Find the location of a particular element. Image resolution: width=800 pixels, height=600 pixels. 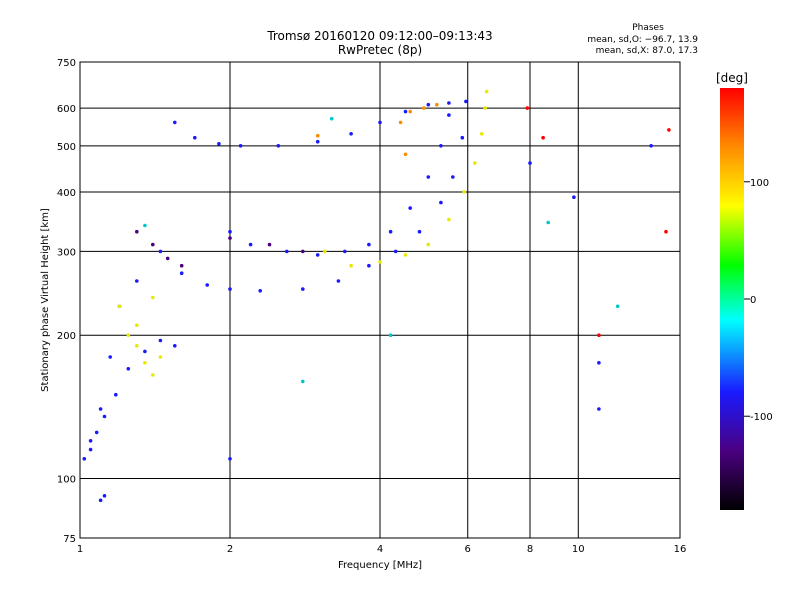

y-tick-label: 500 is located at coordinates (66, 147).